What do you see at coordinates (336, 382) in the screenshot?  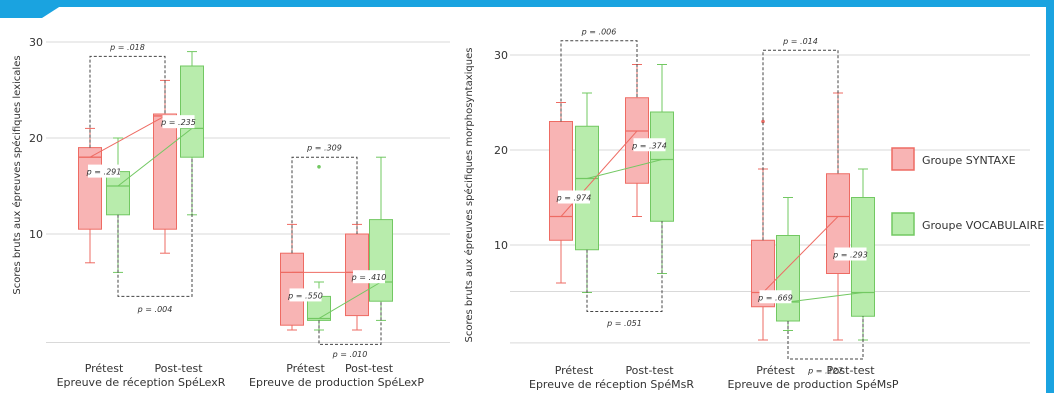 I see `x-group-label: Epreuve de production SpéLexP` at bounding box center [336, 382].